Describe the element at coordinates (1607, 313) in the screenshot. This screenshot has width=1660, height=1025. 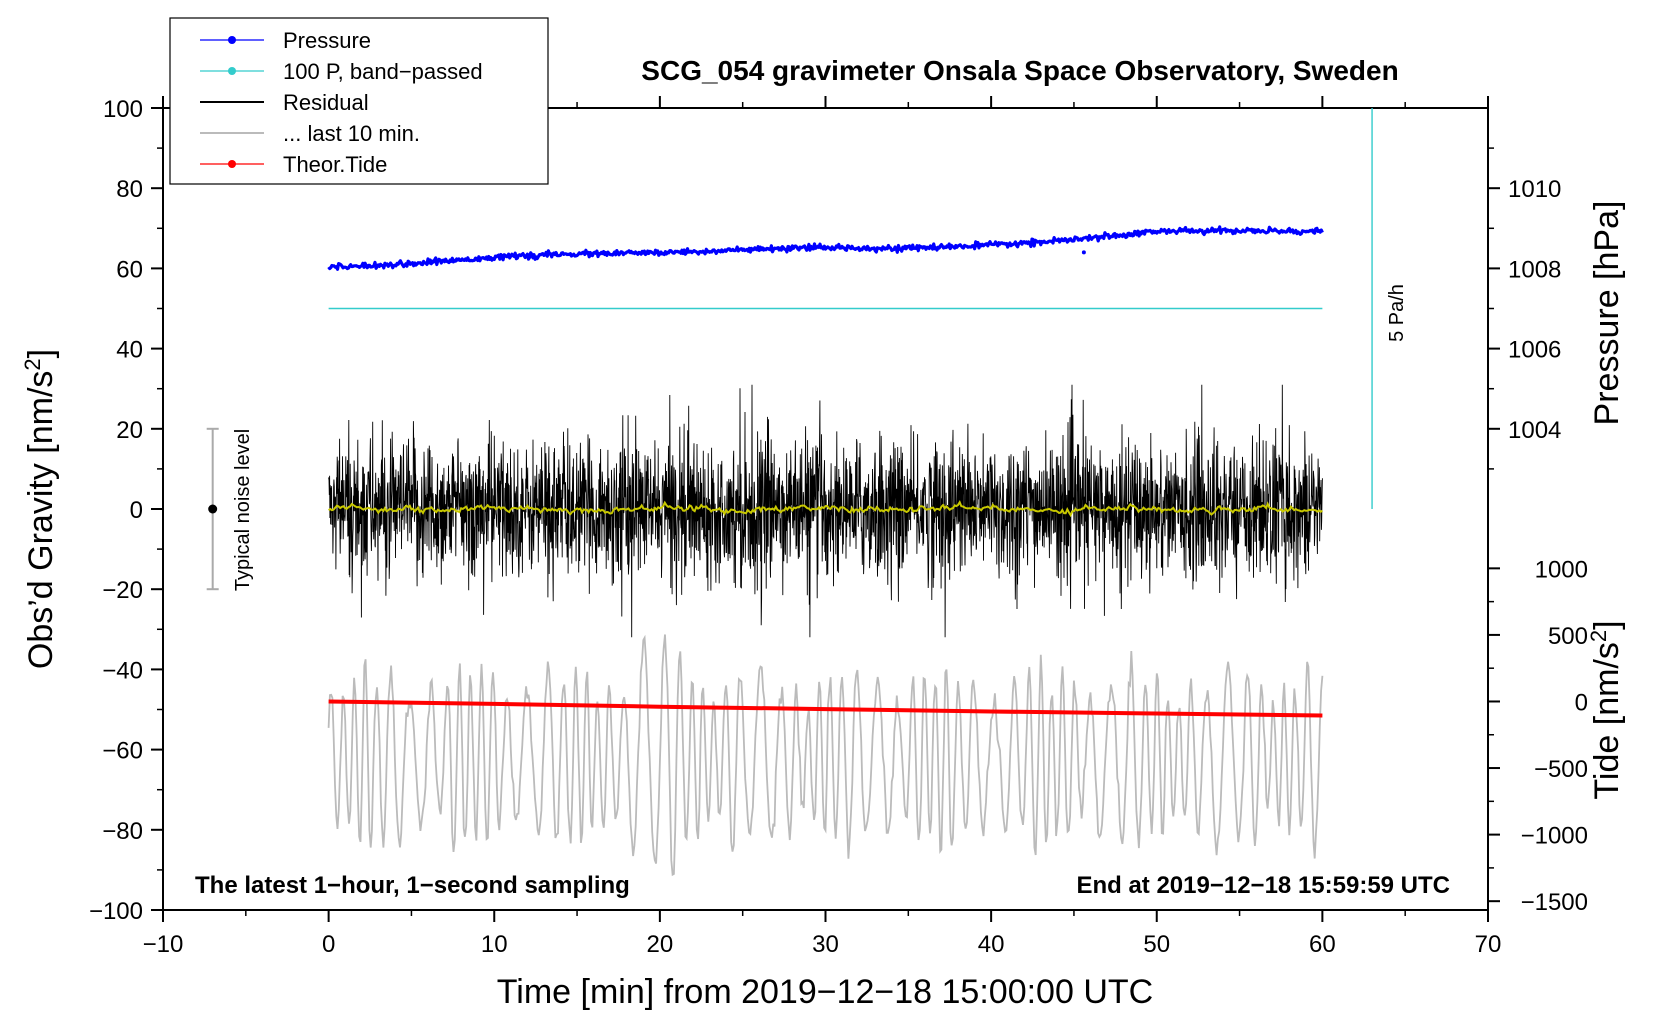
I see `y-axis-title-pressure: Pressure [hPa]` at that location.